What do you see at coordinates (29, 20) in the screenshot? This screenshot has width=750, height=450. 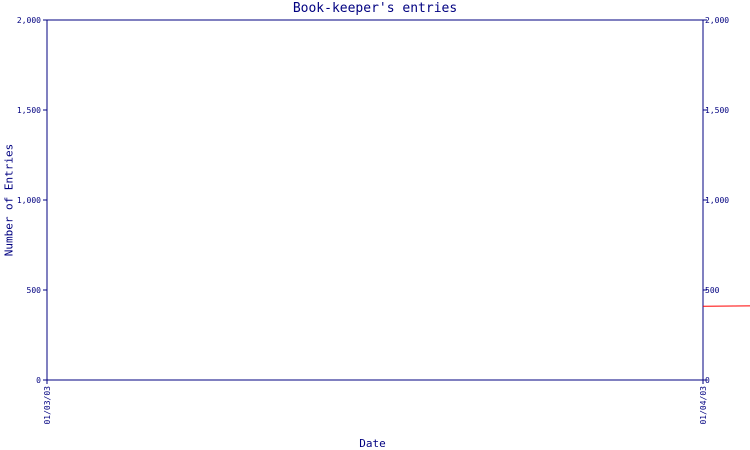 I see `y-tick-label-left: 2,000` at bounding box center [29, 20].